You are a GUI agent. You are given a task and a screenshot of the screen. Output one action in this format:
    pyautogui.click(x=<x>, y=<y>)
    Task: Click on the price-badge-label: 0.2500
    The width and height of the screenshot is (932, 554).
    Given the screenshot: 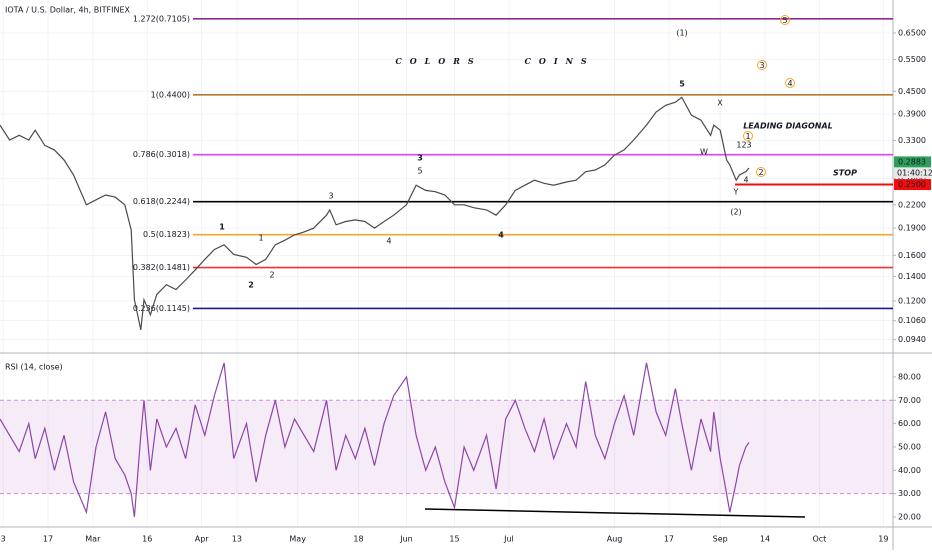 What is the action you would take?
    pyautogui.click(x=912, y=184)
    